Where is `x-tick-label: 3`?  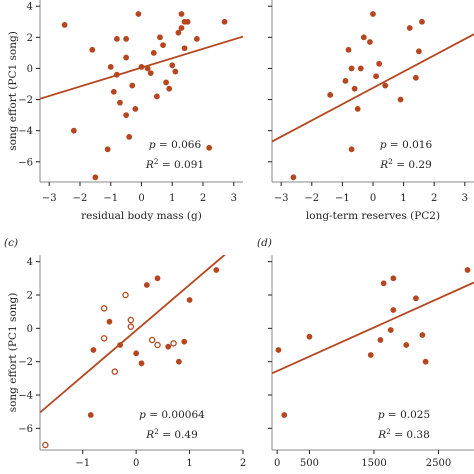 x-tick-label: 3 is located at coordinates (465, 198).